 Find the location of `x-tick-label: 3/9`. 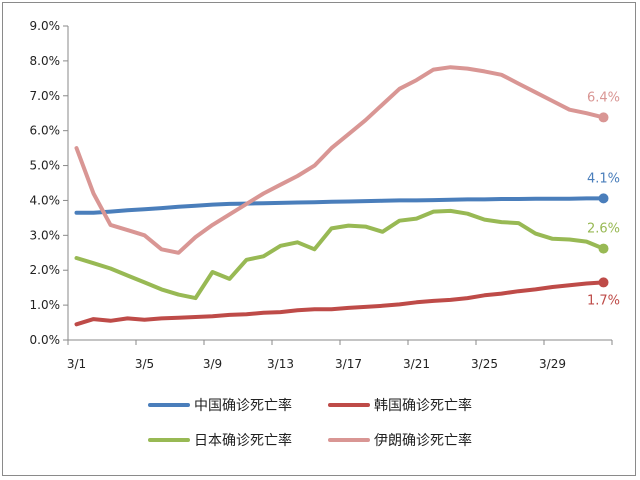

x-tick-label: 3/9 is located at coordinates (212, 364).